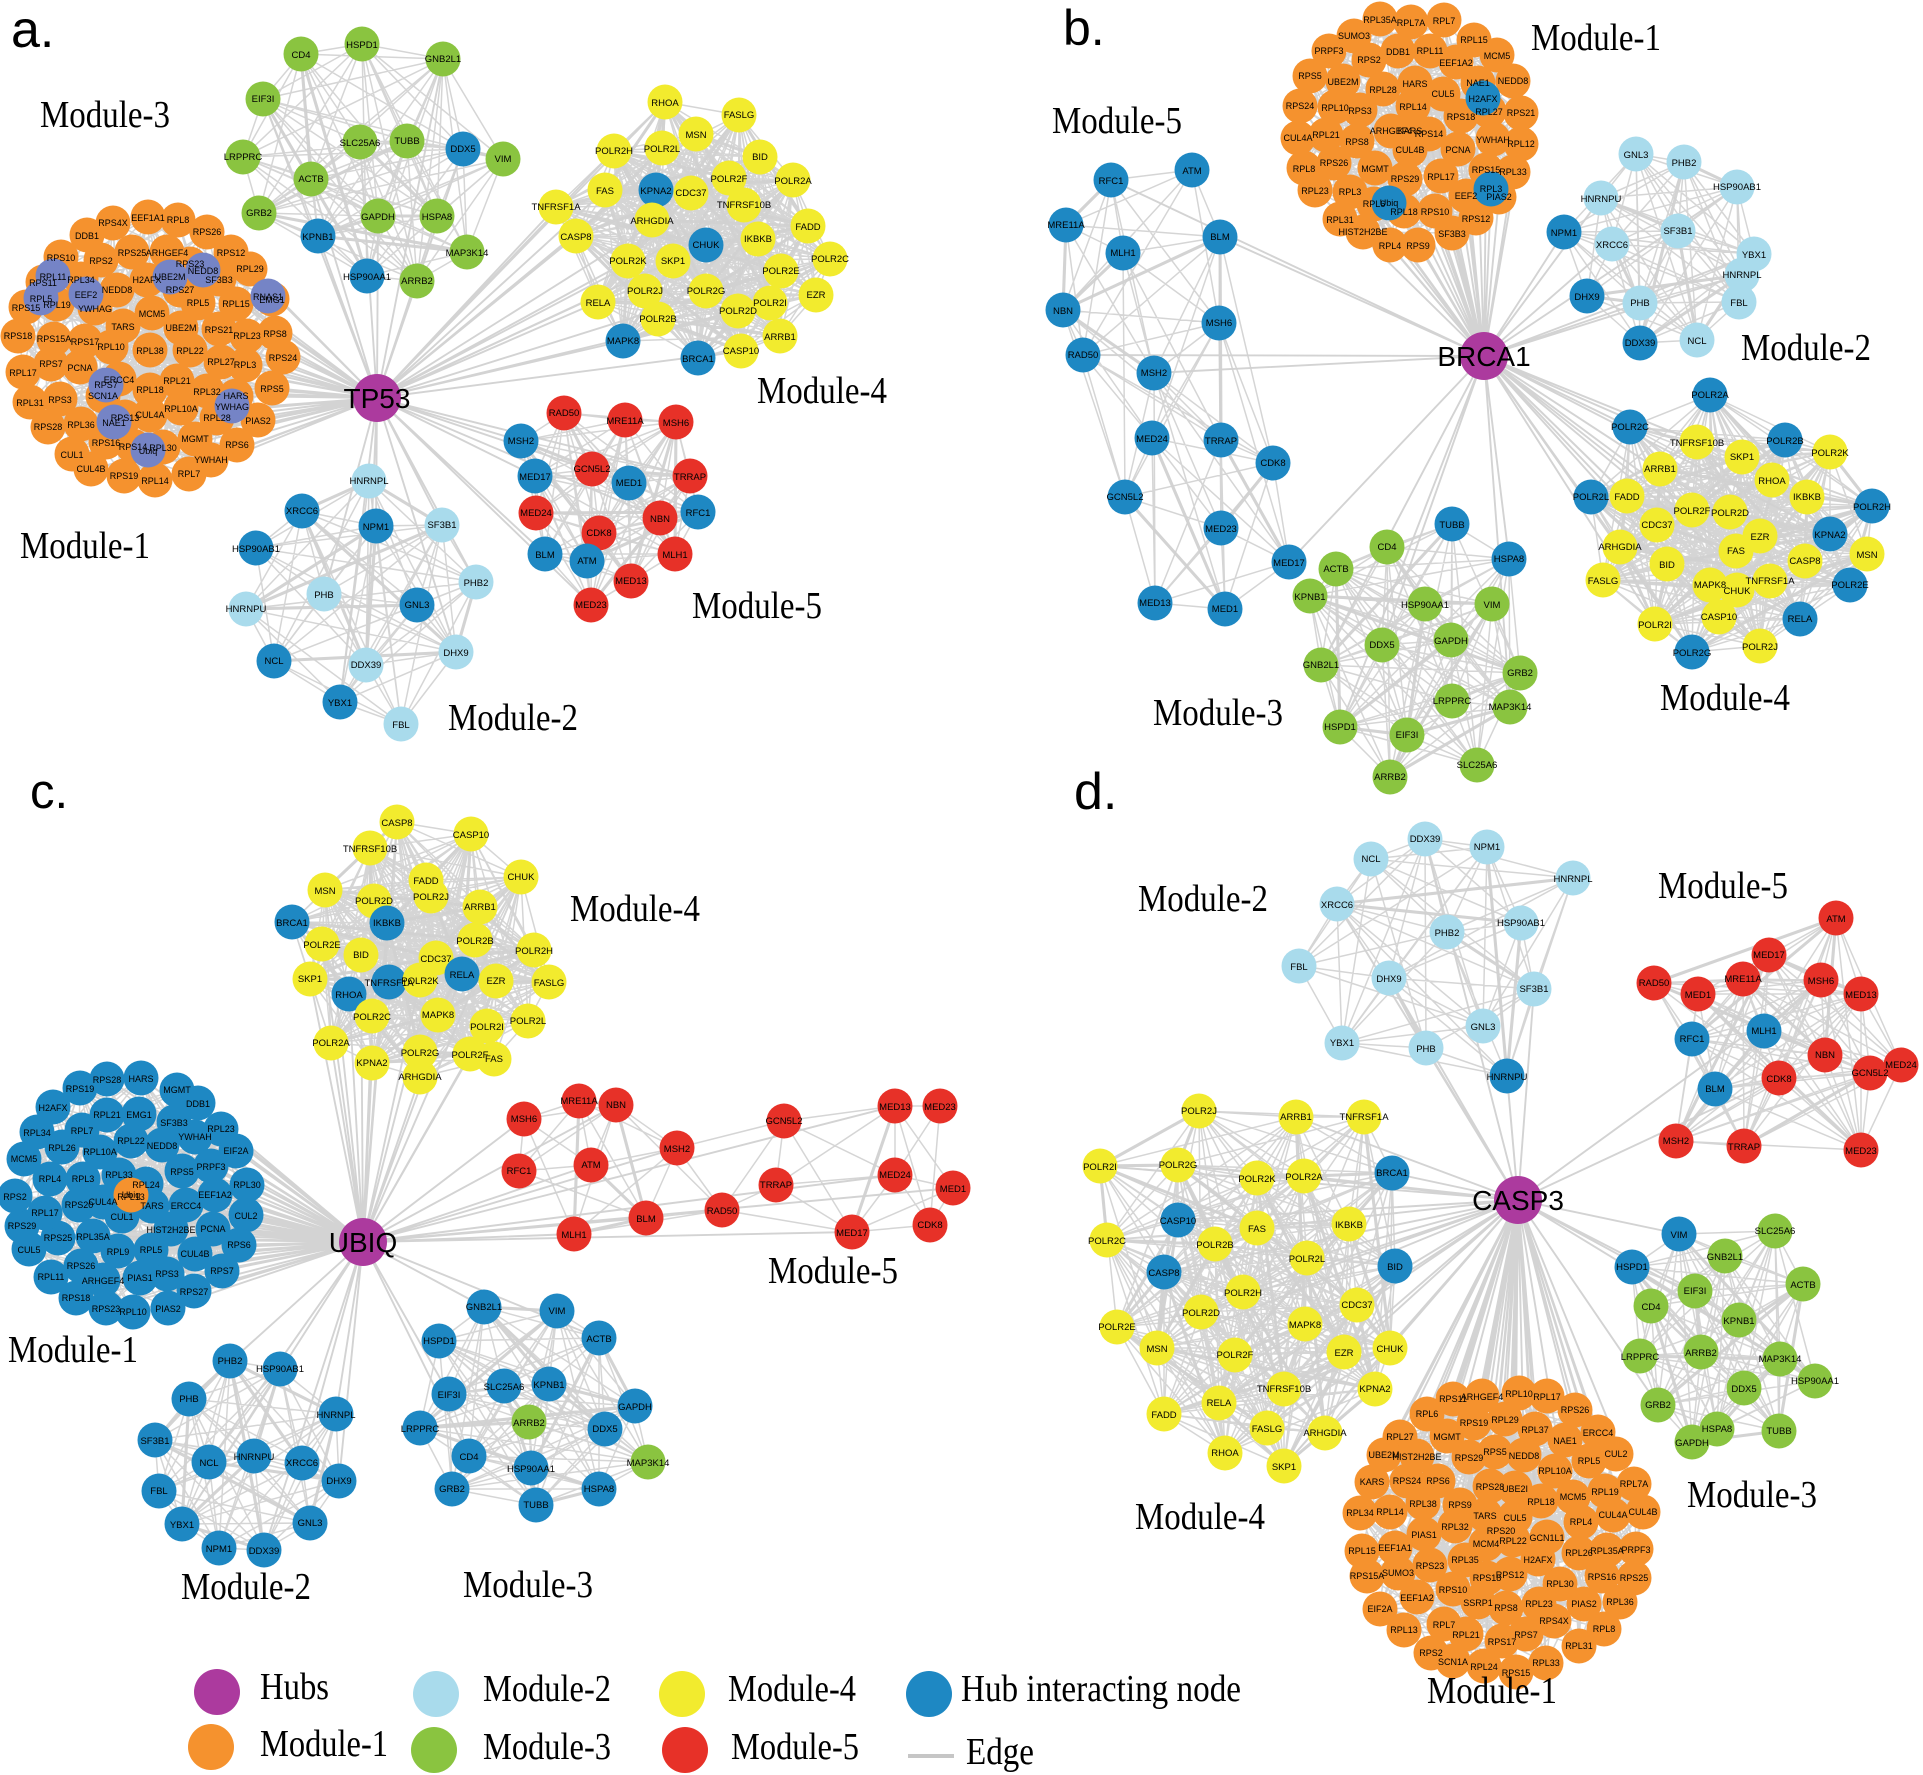  Describe the element at coordinates (190, 264) in the screenshot. I see `svg-text: RPS23` at that location.